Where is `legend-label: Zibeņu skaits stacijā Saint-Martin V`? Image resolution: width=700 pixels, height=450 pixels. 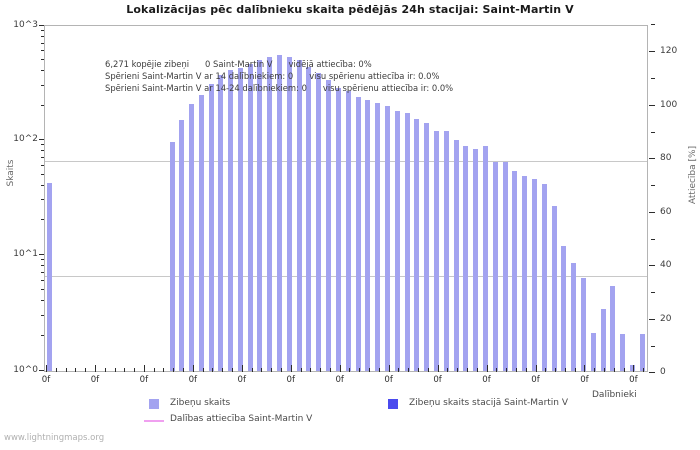
legend-label: Zibeņu skaits stacijā Saint-Martin V is located at coordinates (489, 403).